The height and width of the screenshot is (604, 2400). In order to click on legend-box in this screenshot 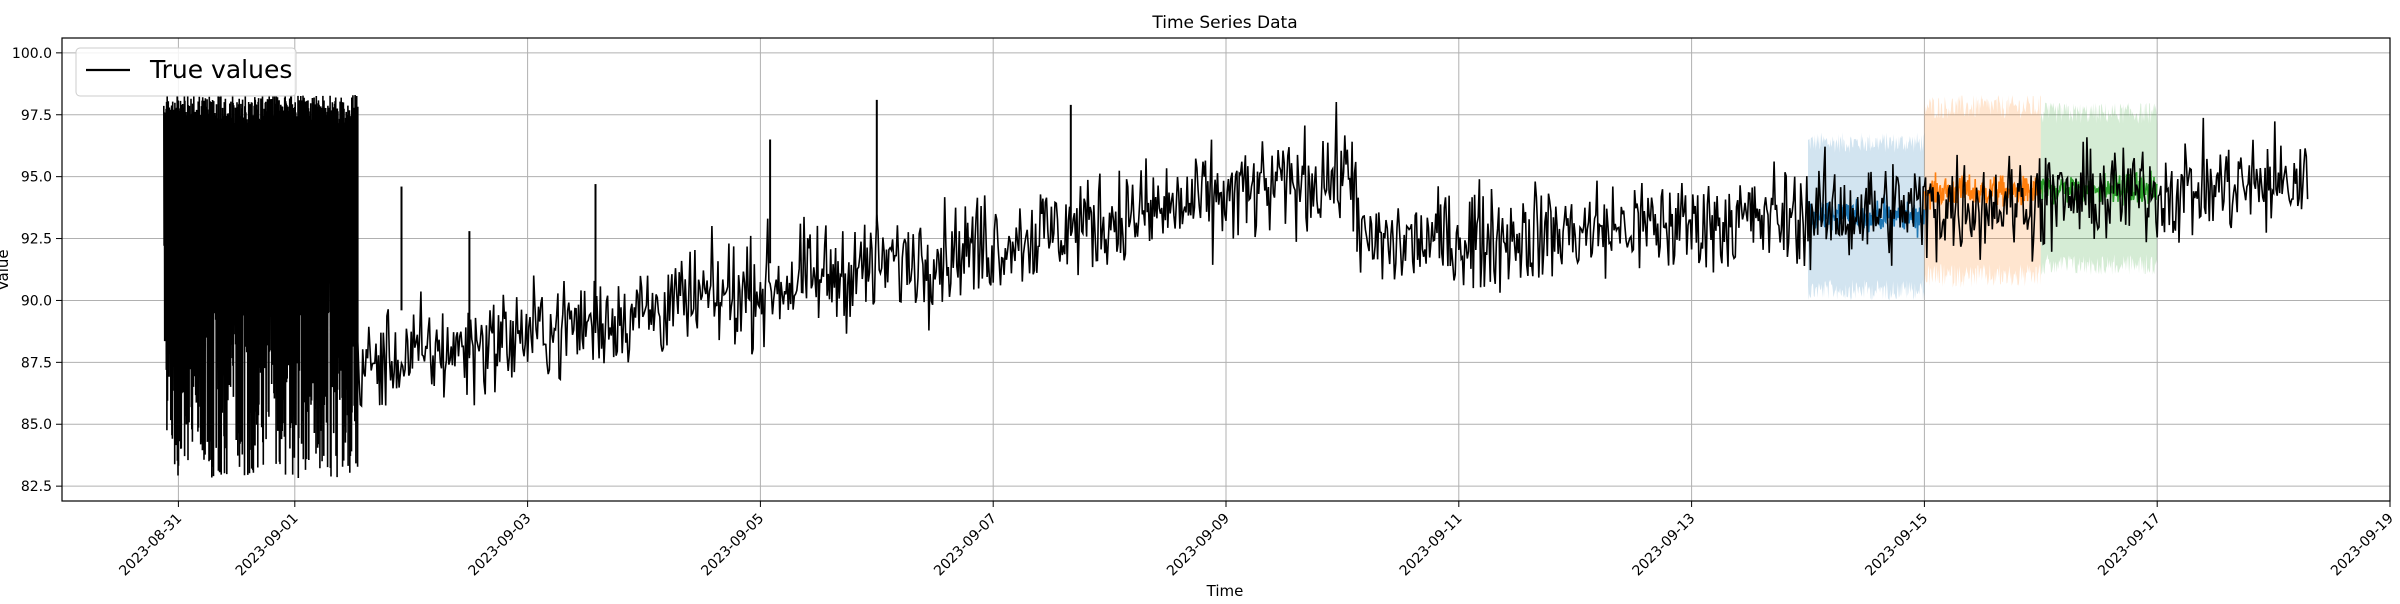, I will do `click(186, 72)`.